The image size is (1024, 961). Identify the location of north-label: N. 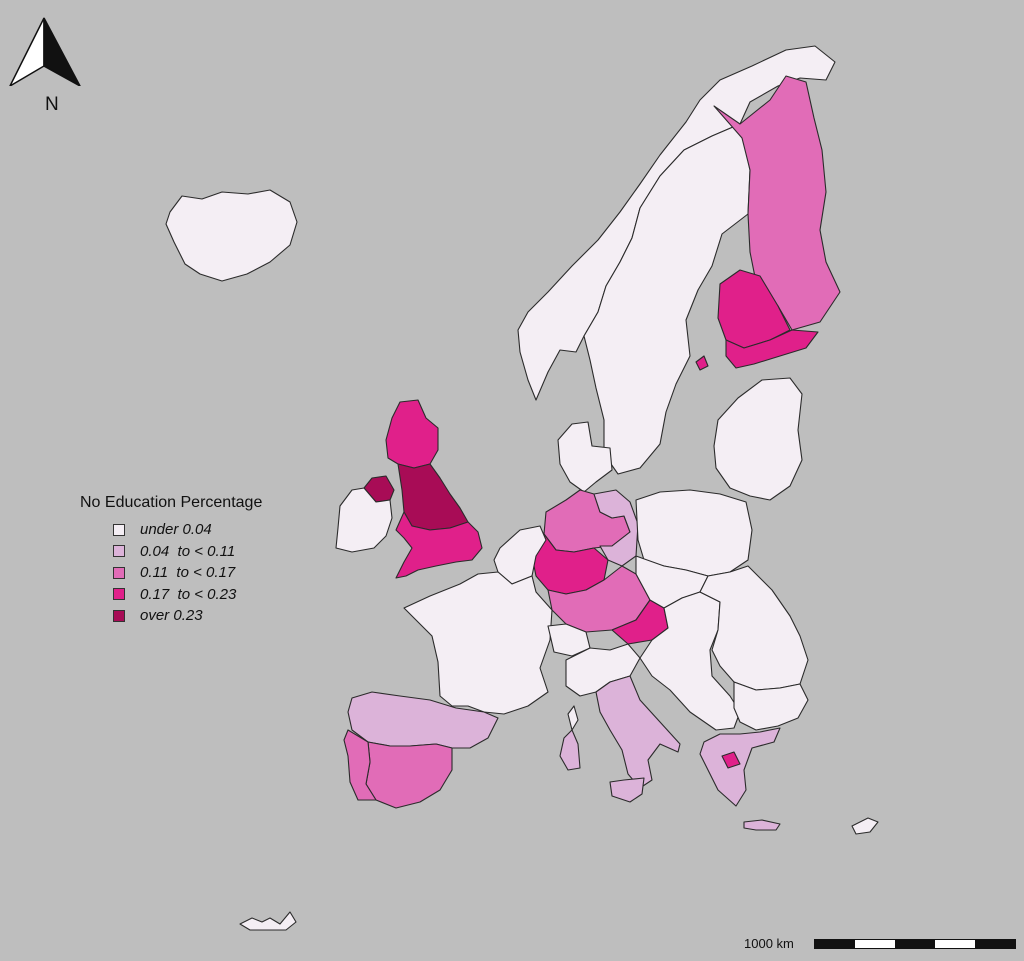
(52, 104).